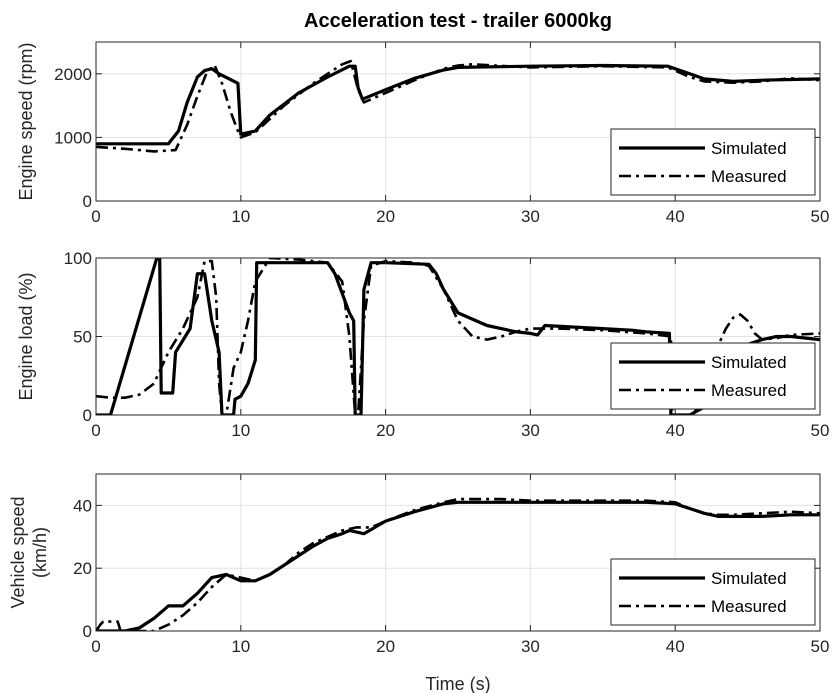 The image size is (833, 693). What do you see at coordinates (26, 121) in the screenshot?
I see `engine-speed-y-axis-label: Engine speed (rpm)` at bounding box center [26, 121].